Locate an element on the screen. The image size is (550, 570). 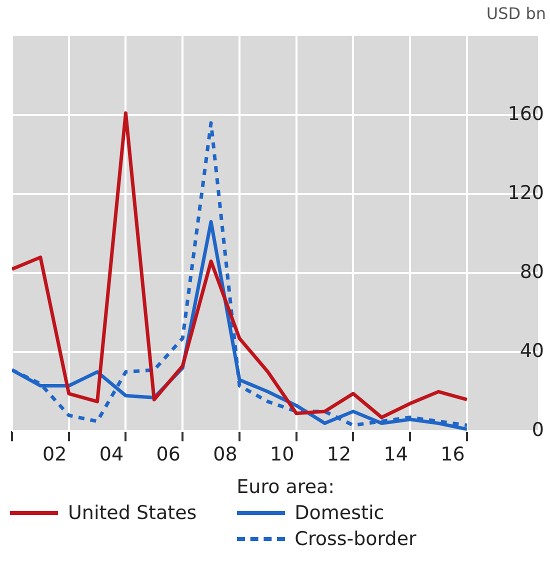
y-tick-label: 40 is located at coordinates (532, 351).